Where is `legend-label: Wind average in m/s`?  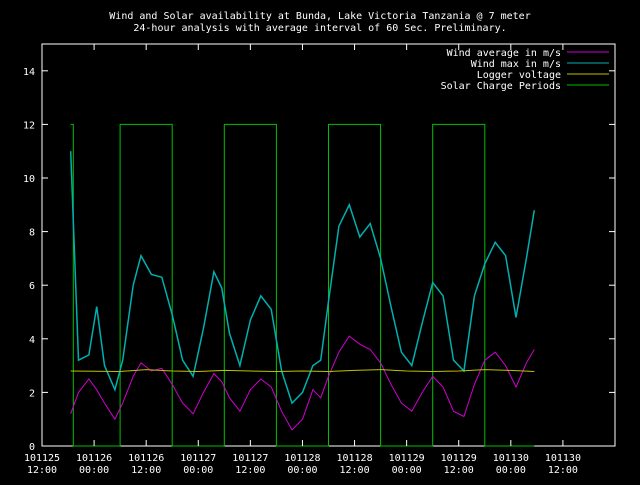
legend-label: Wind average in m/s is located at coordinates (504, 53).